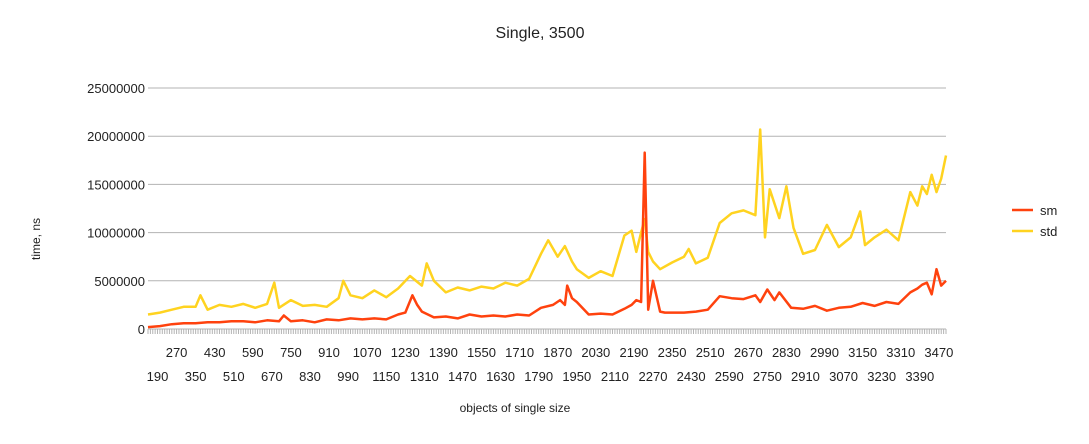 This screenshot has height=444, width=1089. I want to click on x-tick-label: 1950, so click(576, 376).